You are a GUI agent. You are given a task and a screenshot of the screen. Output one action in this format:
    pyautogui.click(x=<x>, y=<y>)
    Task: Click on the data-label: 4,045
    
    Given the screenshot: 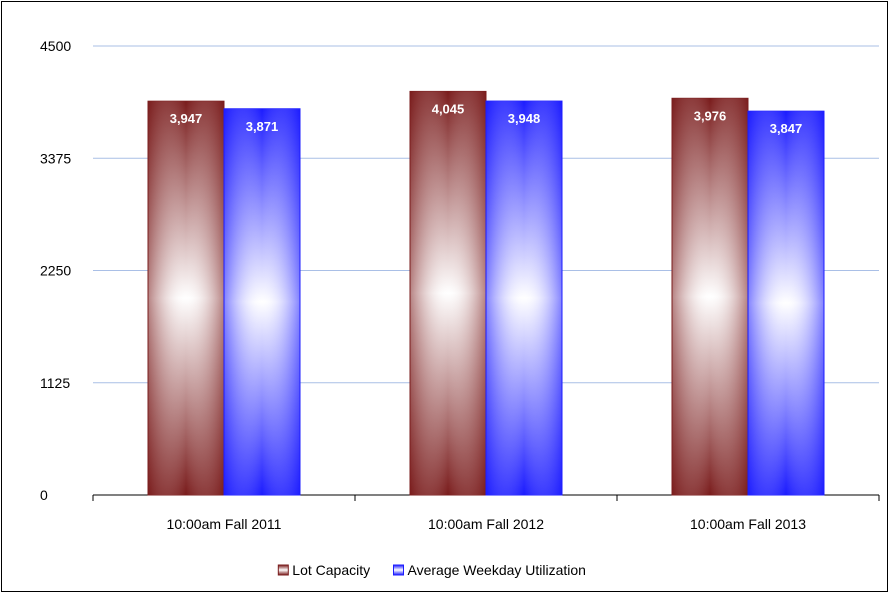 What is the action you would take?
    pyautogui.click(x=448, y=108)
    